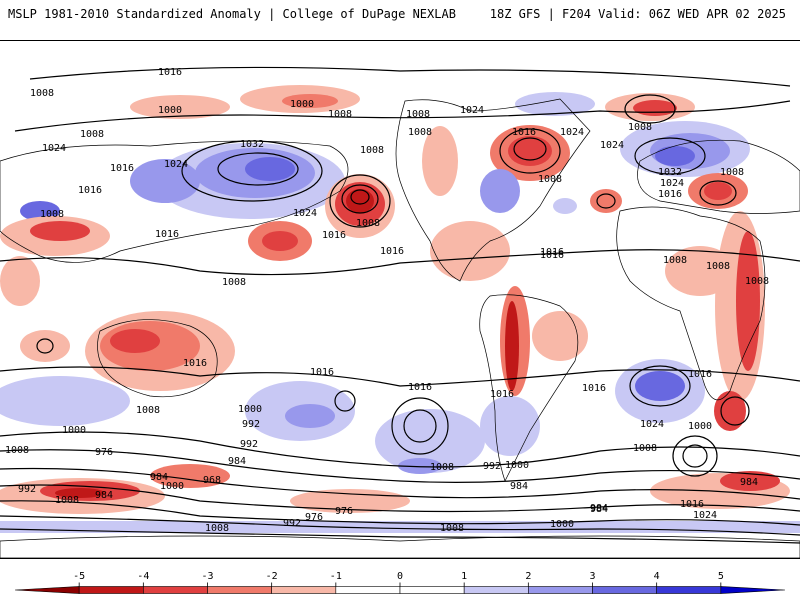 This screenshot has height=604, width=800. What do you see at coordinates (528, 576) in the screenshot?
I see `colorbar-tick-label: 2` at bounding box center [528, 576].